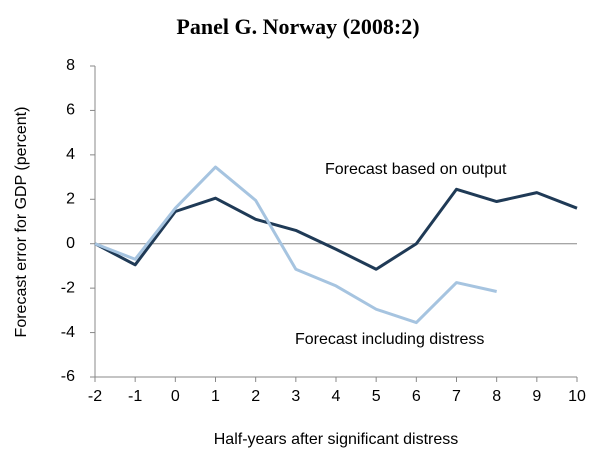 This screenshot has width=597, height=459. I want to click on series-label: Forecast including distress, so click(389, 339).